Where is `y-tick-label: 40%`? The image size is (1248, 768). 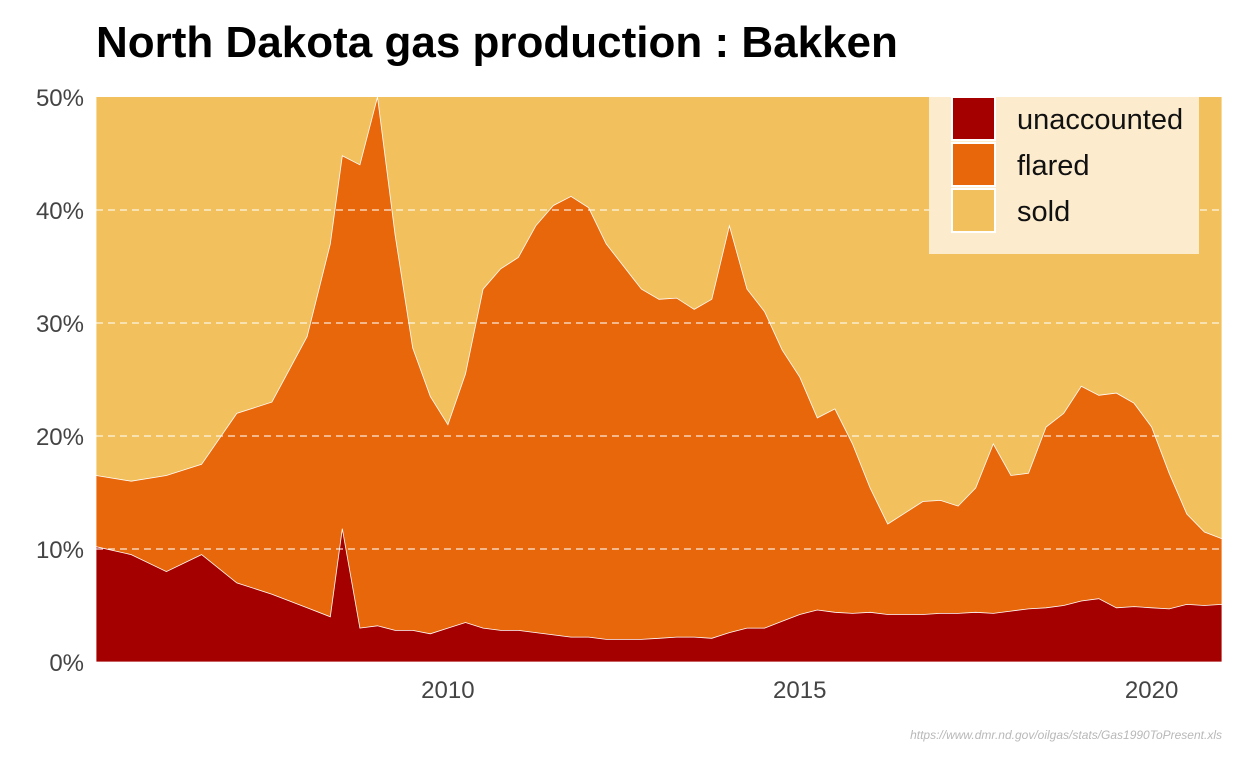
y-tick-label: 40% is located at coordinates (60, 211).